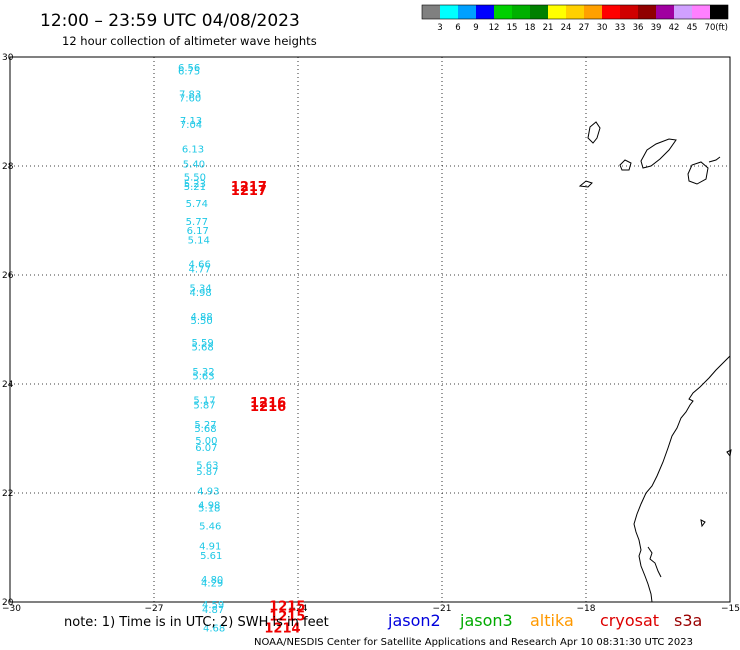 This screenshot has width=740, height=650. What do you see at coordinates (200, 269) in the screenshot?
I see `wave-height-label: 4.77` at bounding box center [200, 269].